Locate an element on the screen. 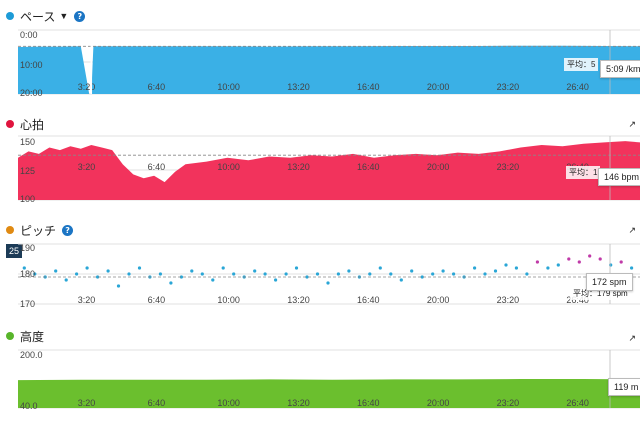  pace-current-tooltip: 5:09 /km is located at coordinates (620, 69).